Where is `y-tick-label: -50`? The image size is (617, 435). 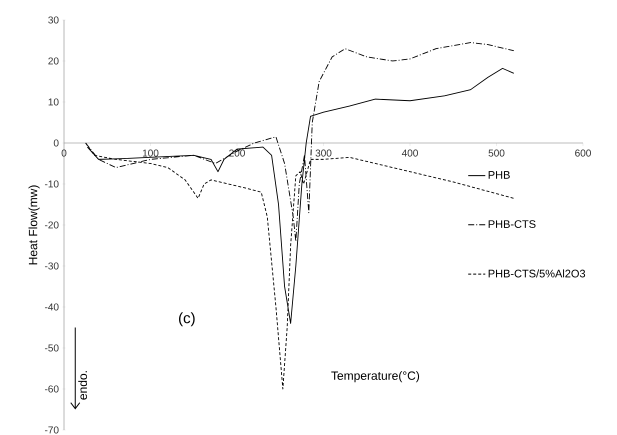 y-tick-label: -50 is located at coordinates (51, 348).